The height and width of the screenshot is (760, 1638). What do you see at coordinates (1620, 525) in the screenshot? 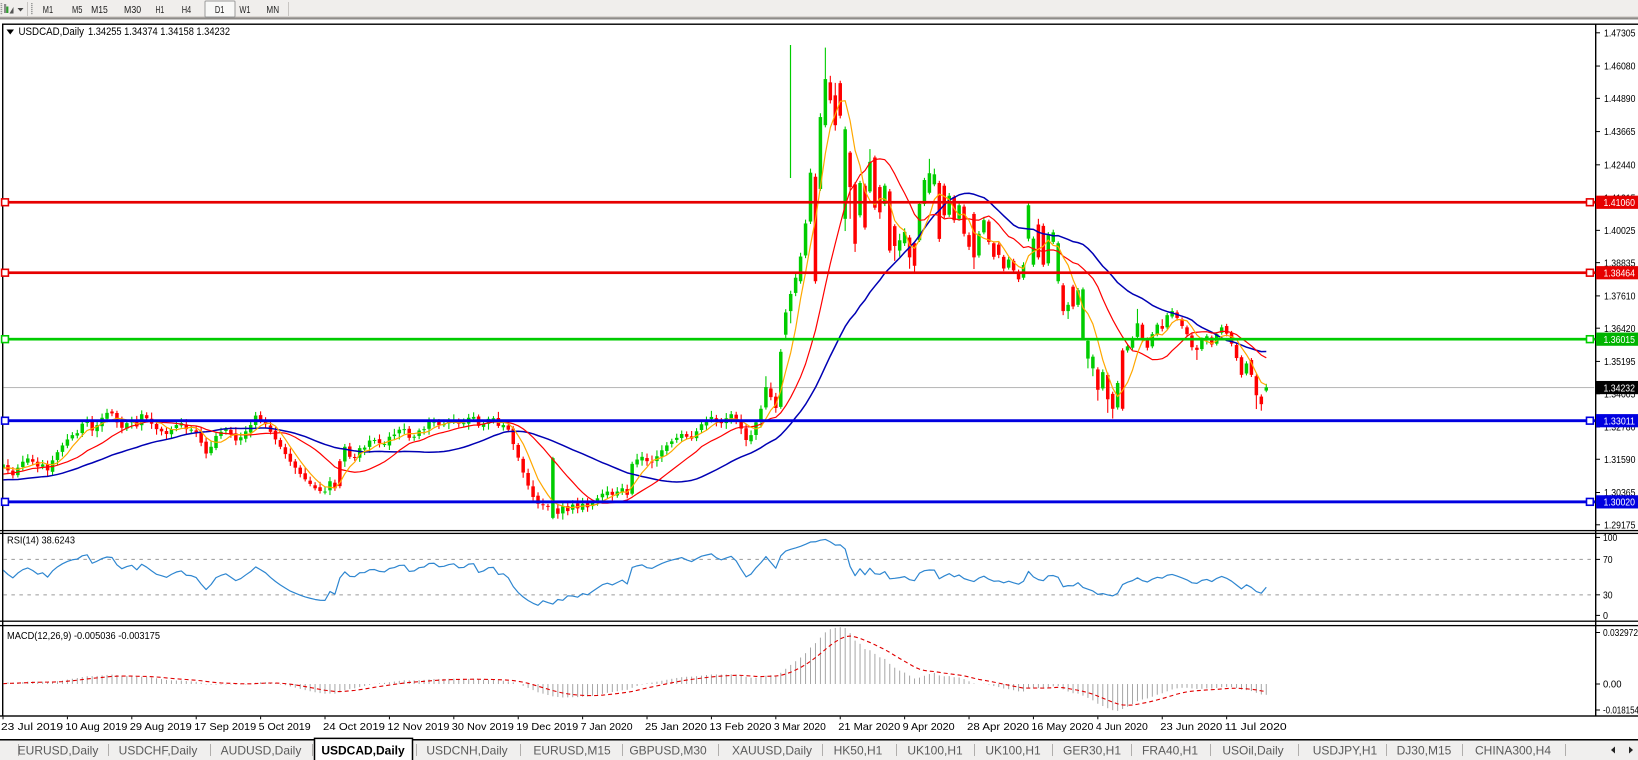
I see `svg-text: 1.29175` at bounding box center [1620, 525].